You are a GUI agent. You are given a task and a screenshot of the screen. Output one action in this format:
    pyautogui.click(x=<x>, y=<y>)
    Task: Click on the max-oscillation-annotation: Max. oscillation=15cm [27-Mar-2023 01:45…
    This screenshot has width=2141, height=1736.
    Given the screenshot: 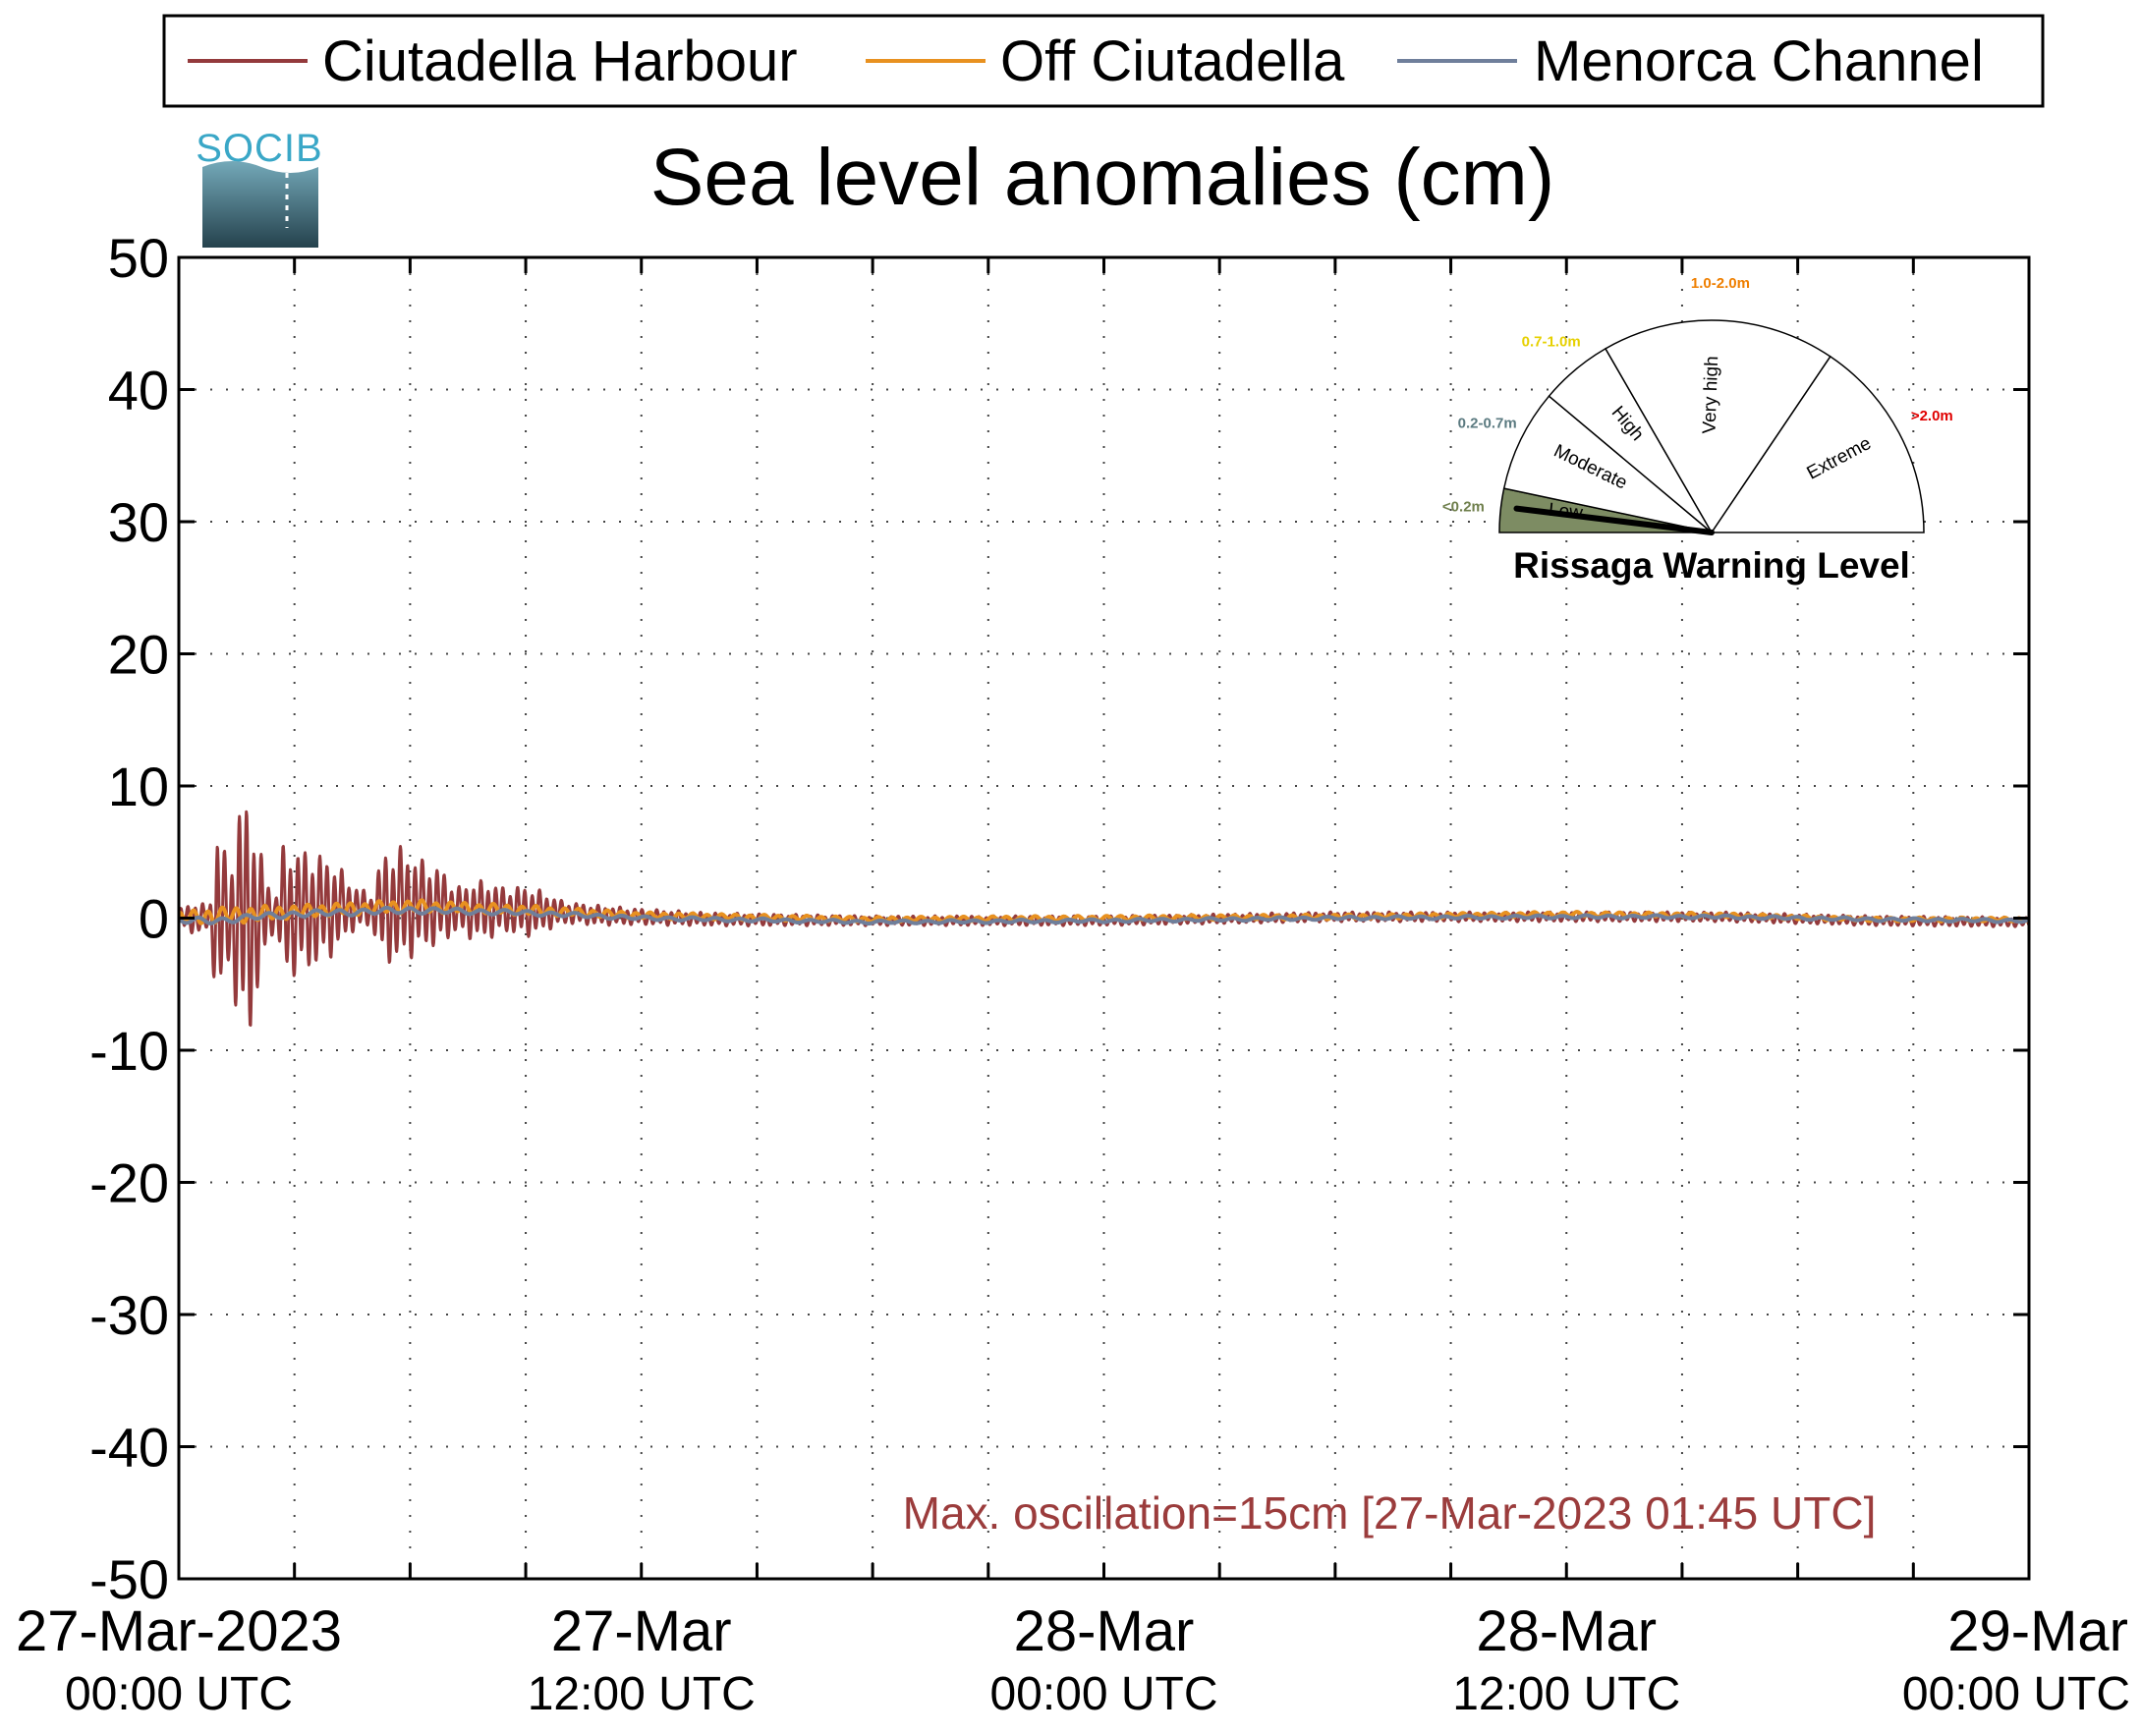 What is the action you would take?
    pyautogui.click(x=1390, y=1513)
    